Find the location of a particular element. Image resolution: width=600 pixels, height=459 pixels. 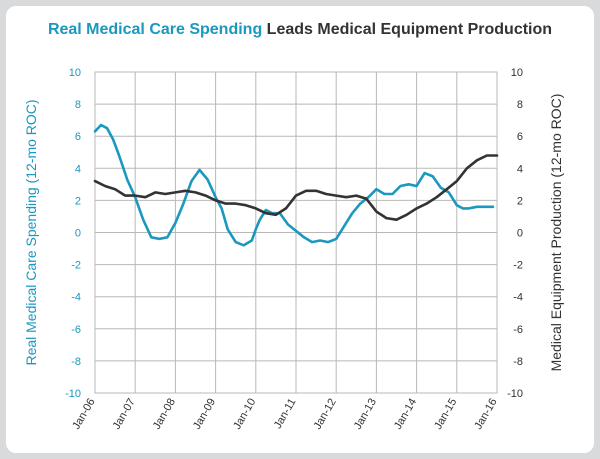

x-tick-label: Jan-11 is located at coordinates (285, 414).